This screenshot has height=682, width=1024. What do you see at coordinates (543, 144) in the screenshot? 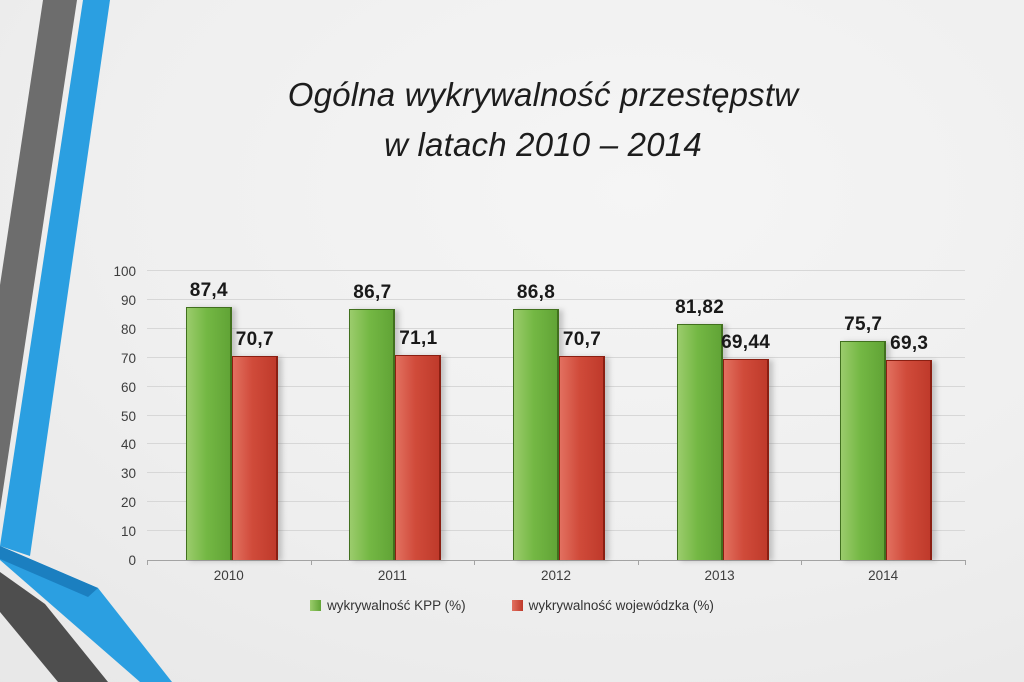
I see `slide-title-line-2: w latach 2010 – 2014` at bounding box center [543, 144].